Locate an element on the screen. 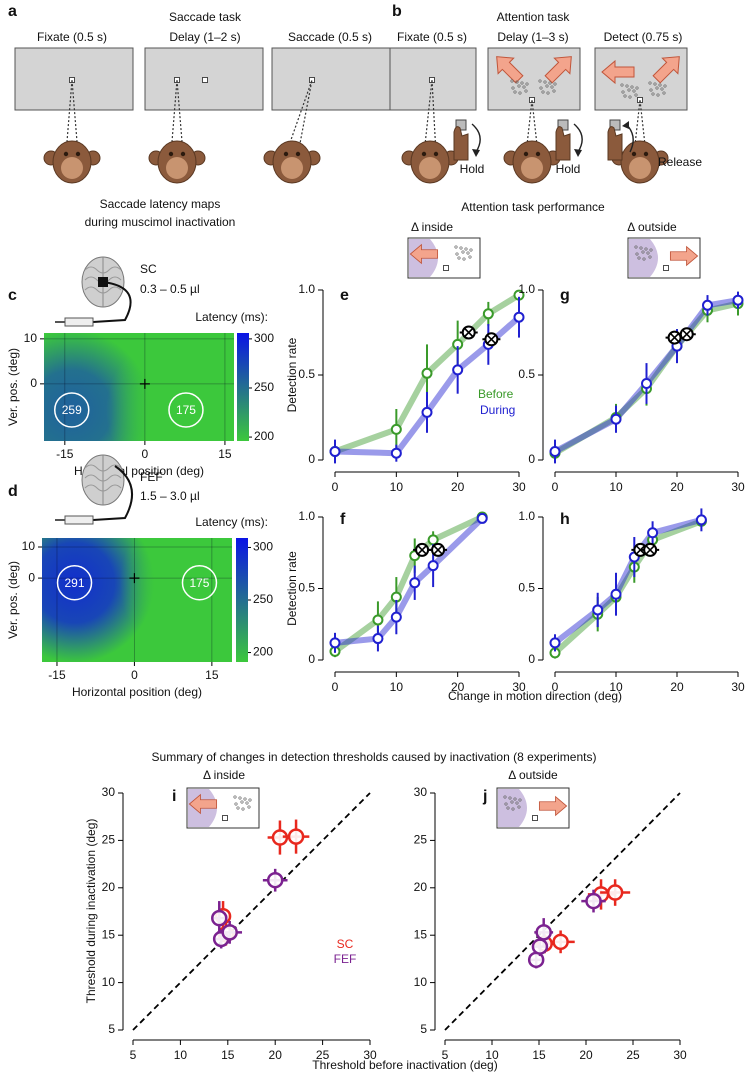  heading: Attention task performance is located at coordinates (533, 207).